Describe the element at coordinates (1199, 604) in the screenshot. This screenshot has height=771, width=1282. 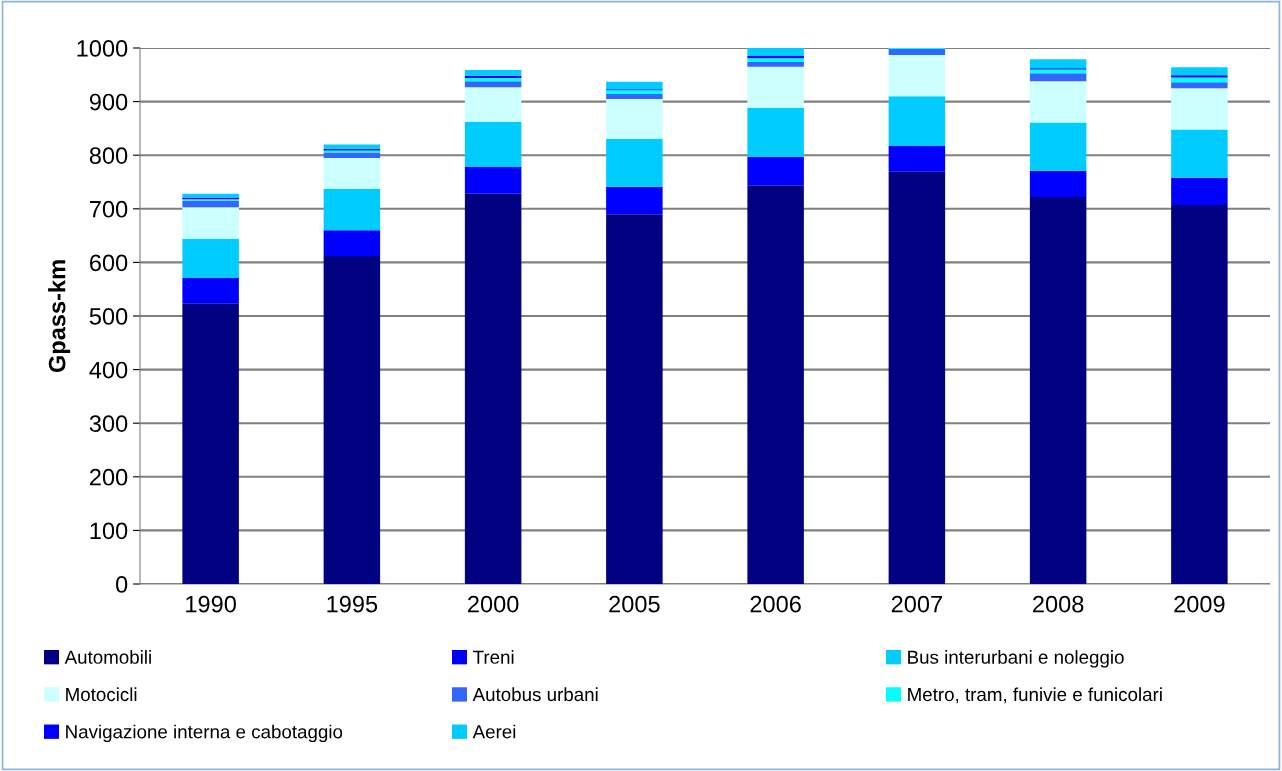
I see `x-tick-label: 2009` at that location.